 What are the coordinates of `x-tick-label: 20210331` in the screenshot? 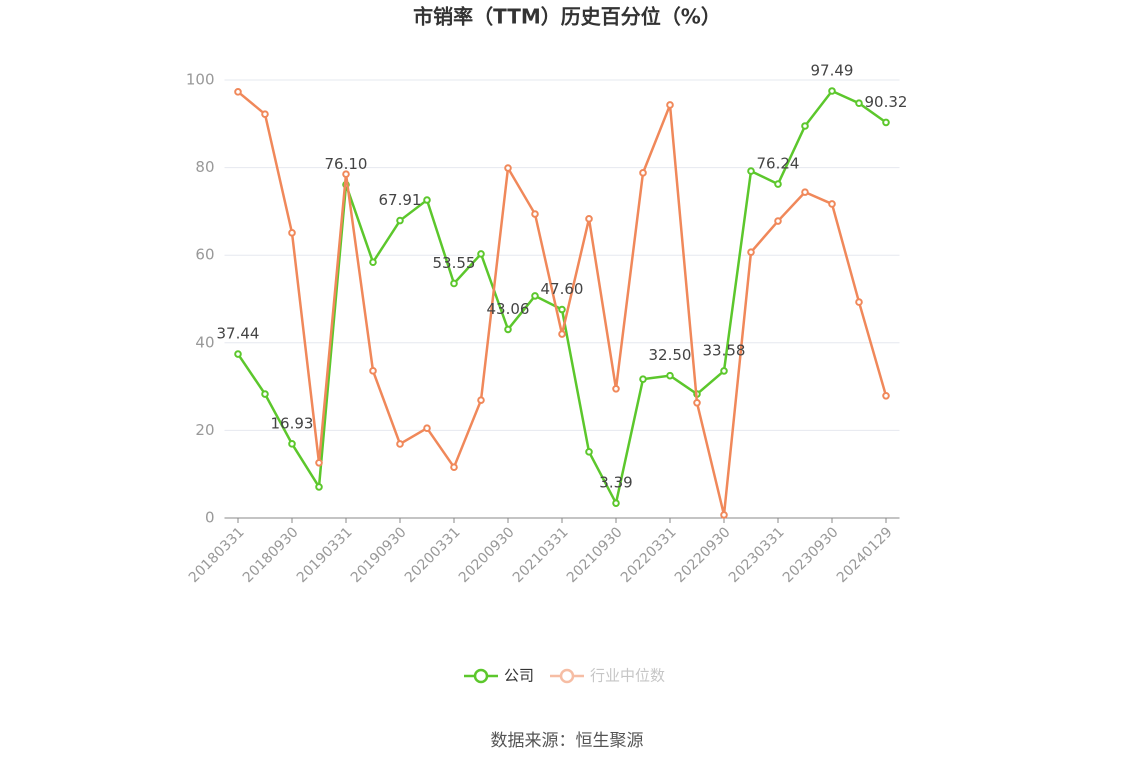 It's located at (541, 555).